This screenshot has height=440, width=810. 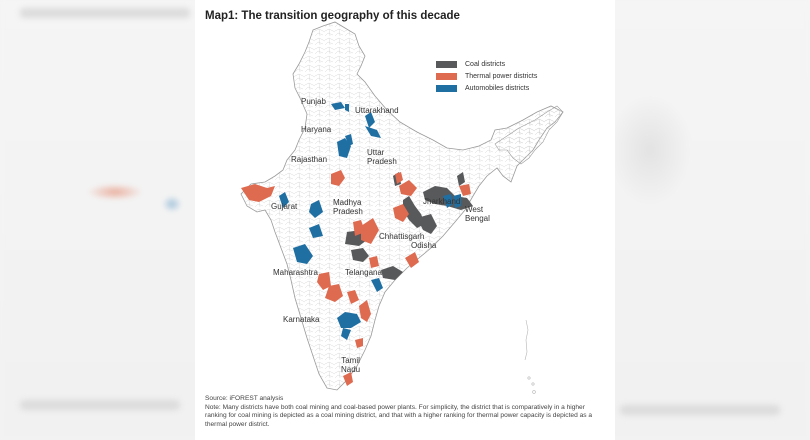 I want to click on automobiles-swatch, so click(x=446, y=88).